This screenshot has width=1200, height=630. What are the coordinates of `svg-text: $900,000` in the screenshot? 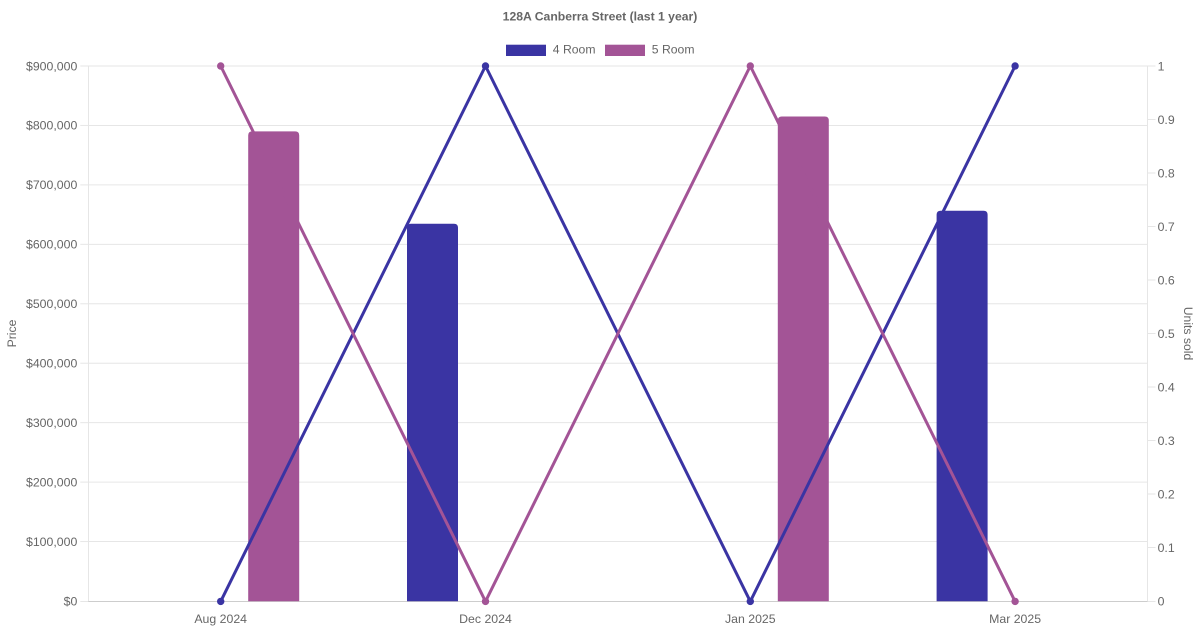 It's located at (51, 66).